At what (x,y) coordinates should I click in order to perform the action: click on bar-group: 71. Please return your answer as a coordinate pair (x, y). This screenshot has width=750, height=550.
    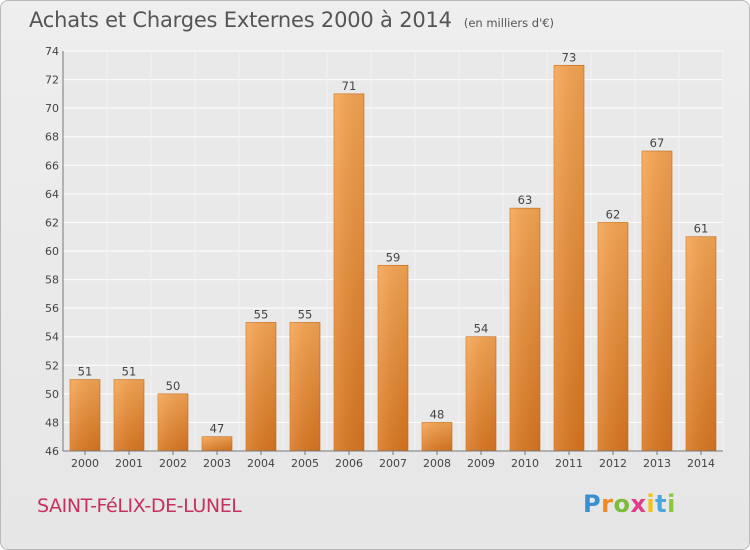
    Looking at the image, I should click on (349, 265).